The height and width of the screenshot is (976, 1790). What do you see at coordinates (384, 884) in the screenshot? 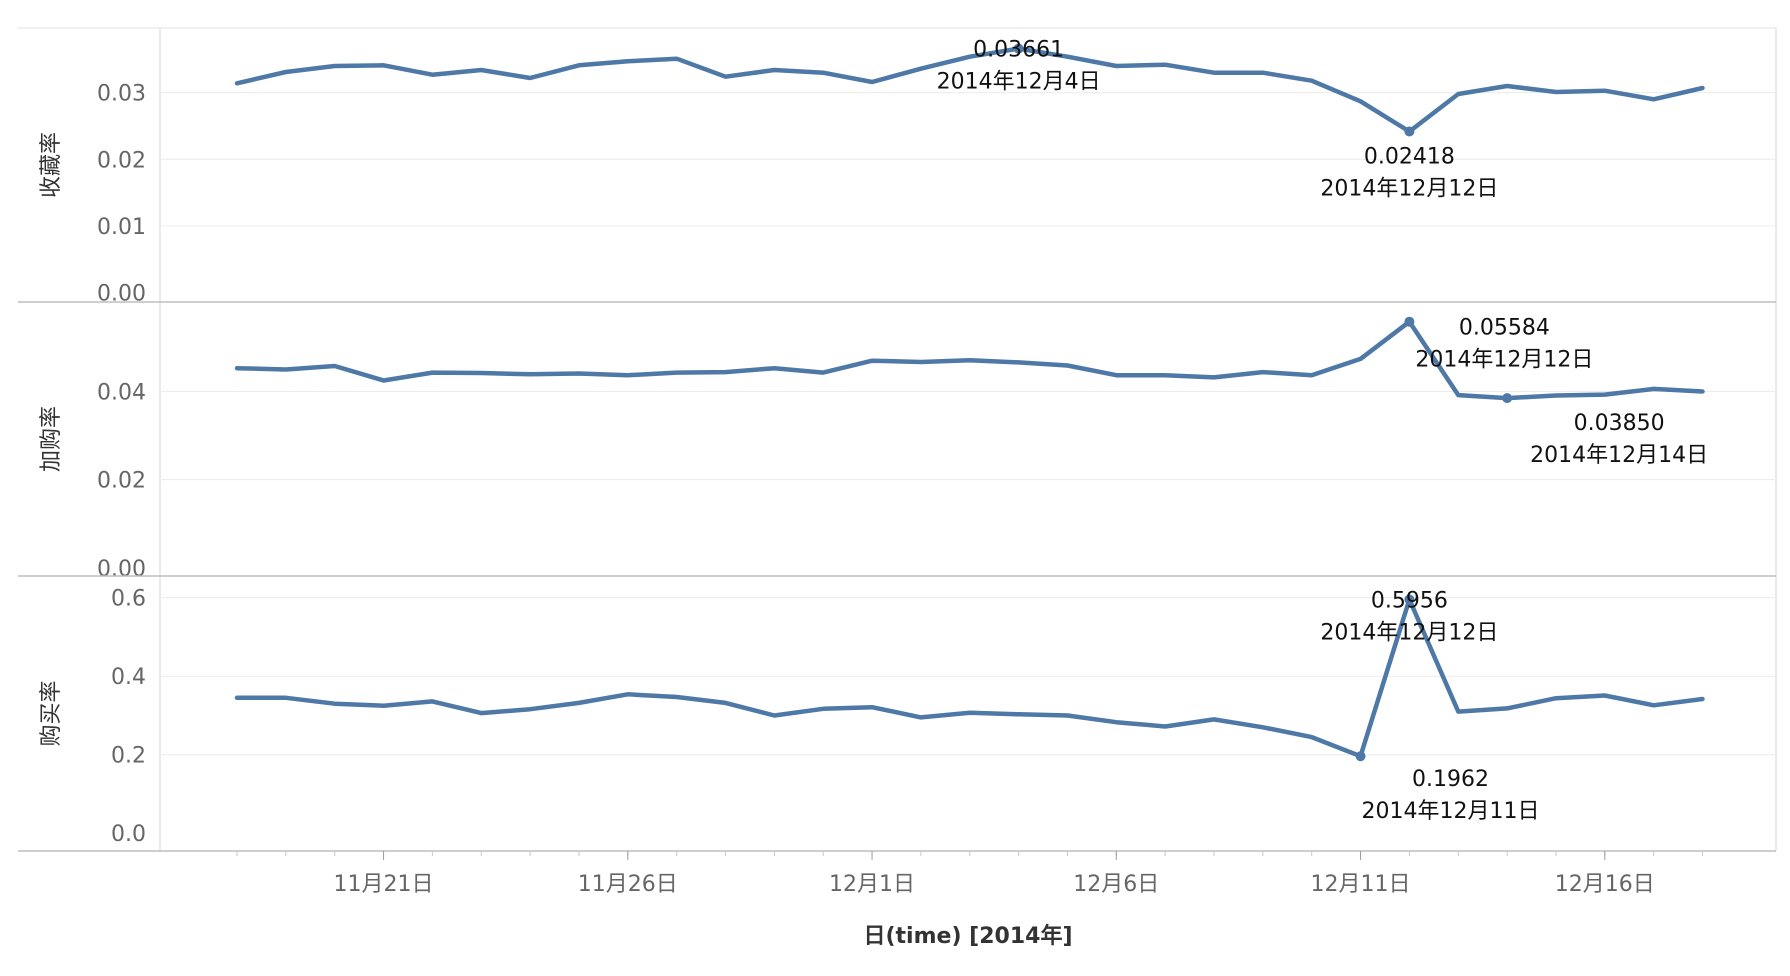
I see `x-tick-label: 11月21日` at bounding box center [384, 884].